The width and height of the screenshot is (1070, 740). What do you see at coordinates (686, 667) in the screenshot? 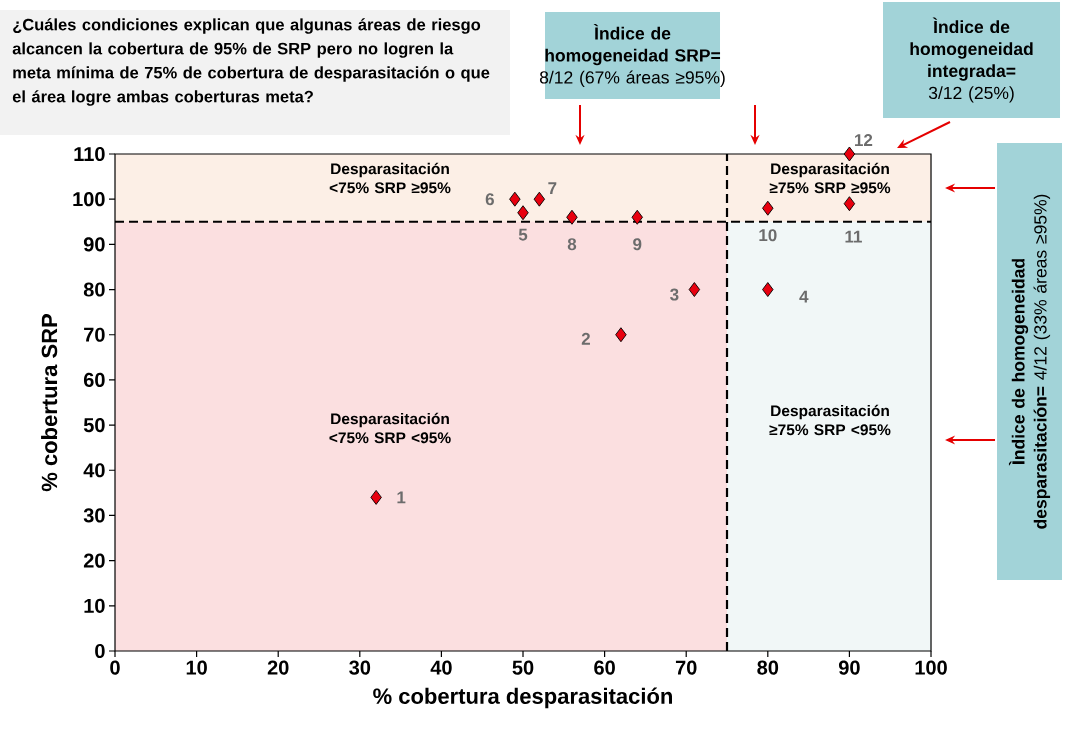
I see `x-tick-label: 70` at bounding box center [686, 667].